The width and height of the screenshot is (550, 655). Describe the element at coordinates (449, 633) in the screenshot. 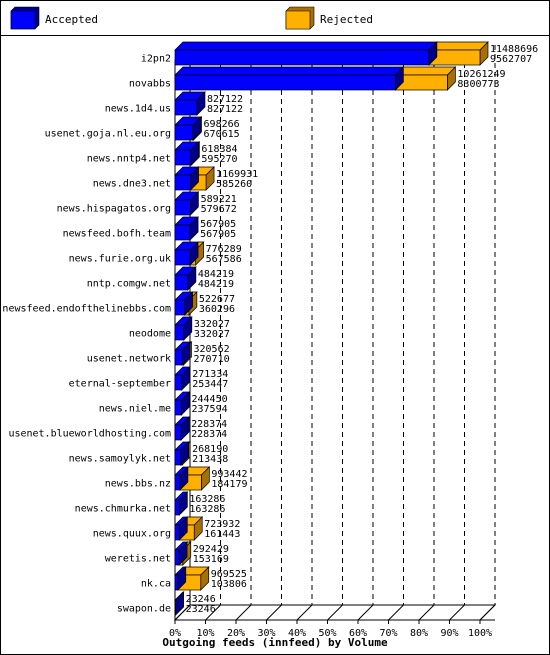

I see `x-tick-label: 90%` at that location.